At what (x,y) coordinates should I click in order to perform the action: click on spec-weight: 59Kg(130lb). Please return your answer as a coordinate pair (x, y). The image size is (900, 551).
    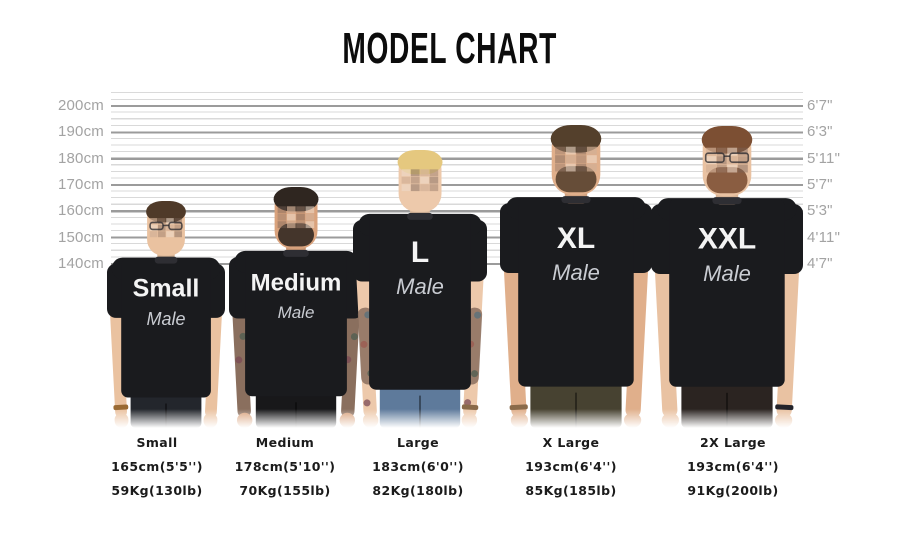
    Looking at the image, I should click on (157, 490).